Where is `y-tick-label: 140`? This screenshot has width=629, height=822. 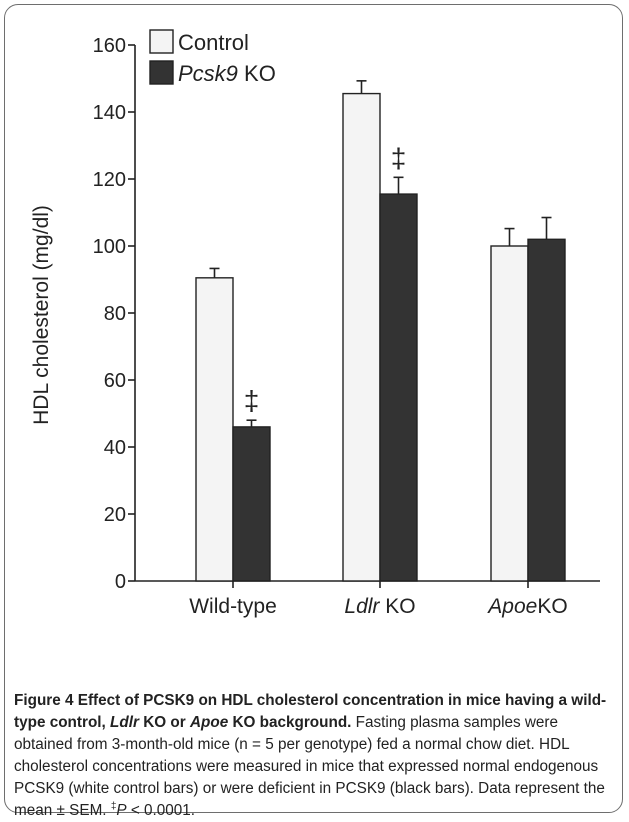 y-tick-label: 140 is located at coordinates (109, 113).